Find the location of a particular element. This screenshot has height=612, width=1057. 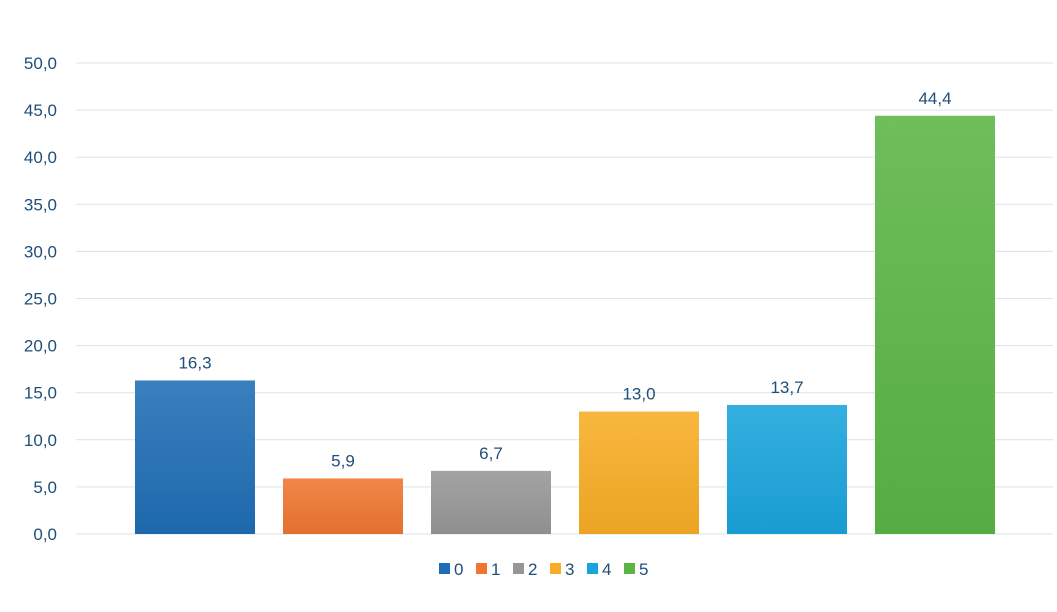

legend-label: 1 is located at coordinates (495, 569).